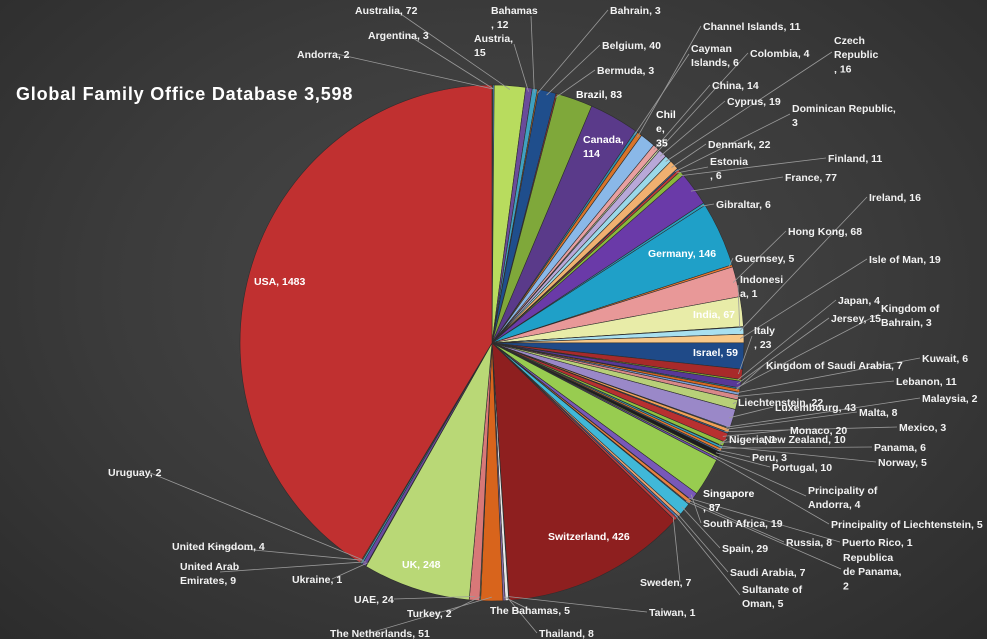 Image resolution: width=987 pixels, height=639 pixels. I want to click on leader-uae, so click(434, 598).